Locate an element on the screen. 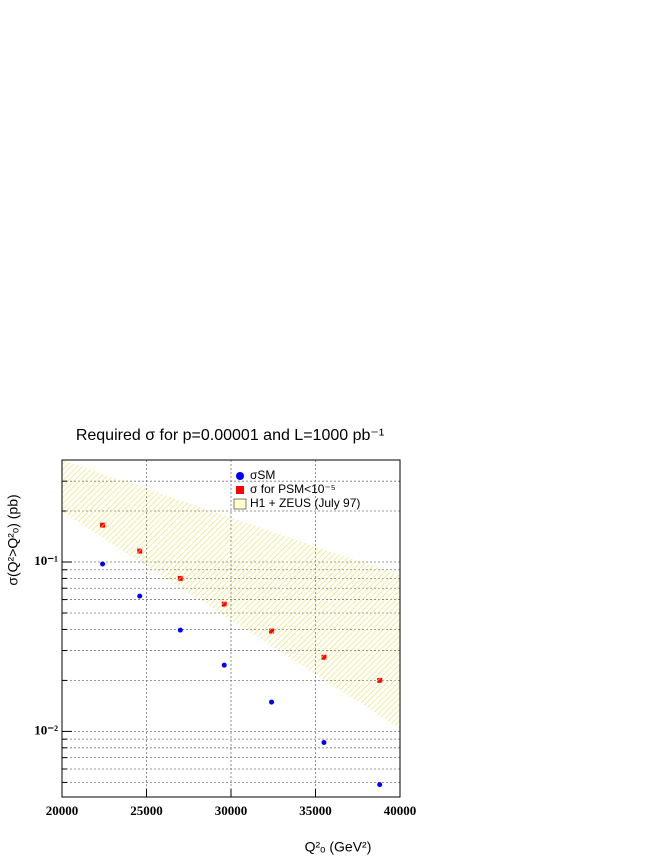 This screenshot has width=664, height=860. x-tick-label: 25000 is located at coordinates (146, 810).